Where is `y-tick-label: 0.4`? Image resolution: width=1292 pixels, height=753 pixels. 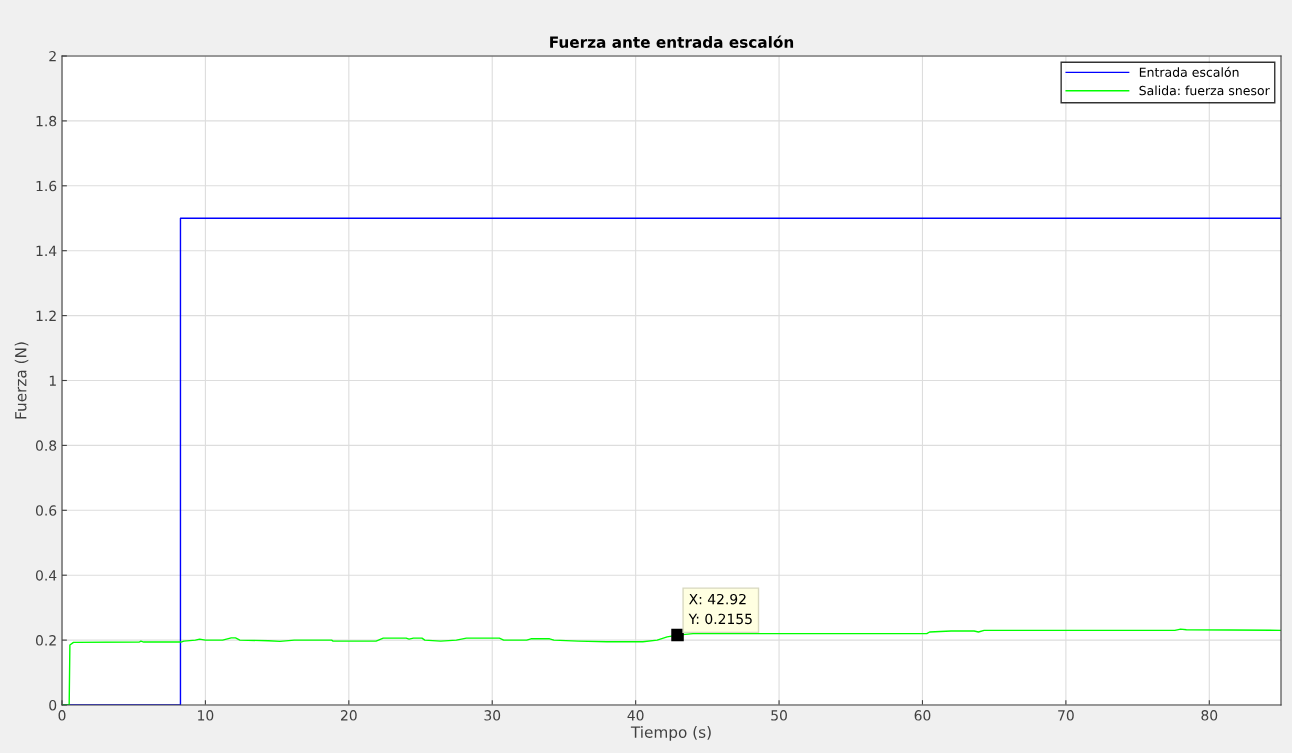
y-tick-label: 0.4 is located at coordinates (46, 575).